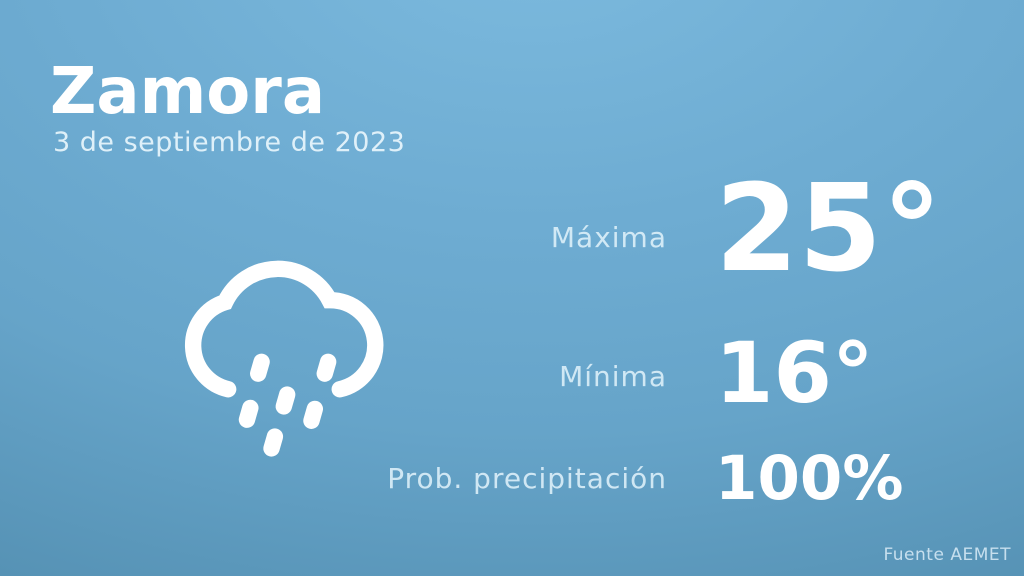 This screenshot has width=1024, height=576. What do you see at coordinates (229, 142) in the screenshot?
I see `date-subtitle: 3 de septiembre de 2023` at bounding box center [229, 142].